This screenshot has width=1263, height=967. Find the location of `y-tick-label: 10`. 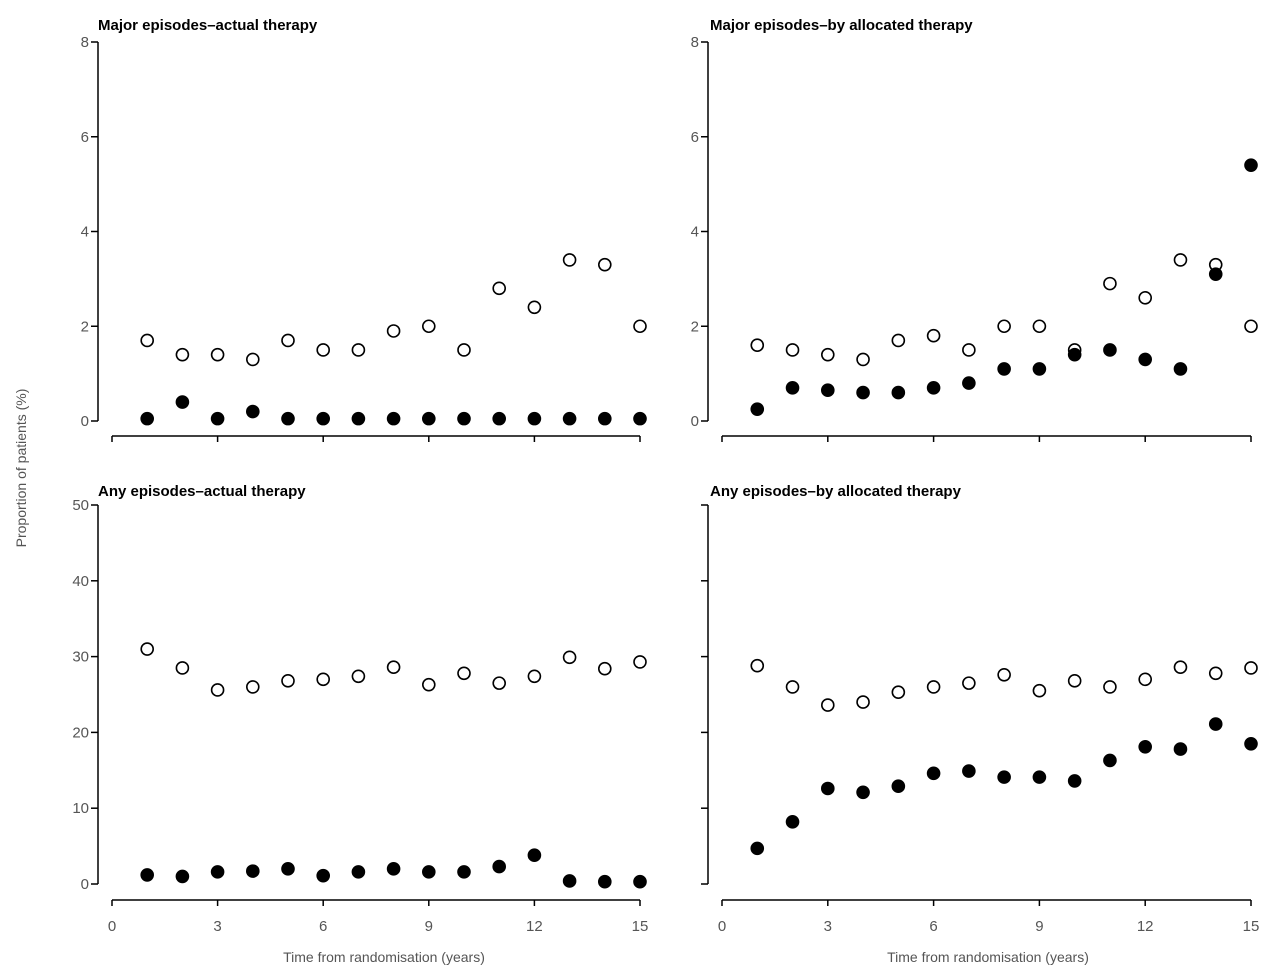

y-tick-label: 10 is located at coordinates (80, 808).